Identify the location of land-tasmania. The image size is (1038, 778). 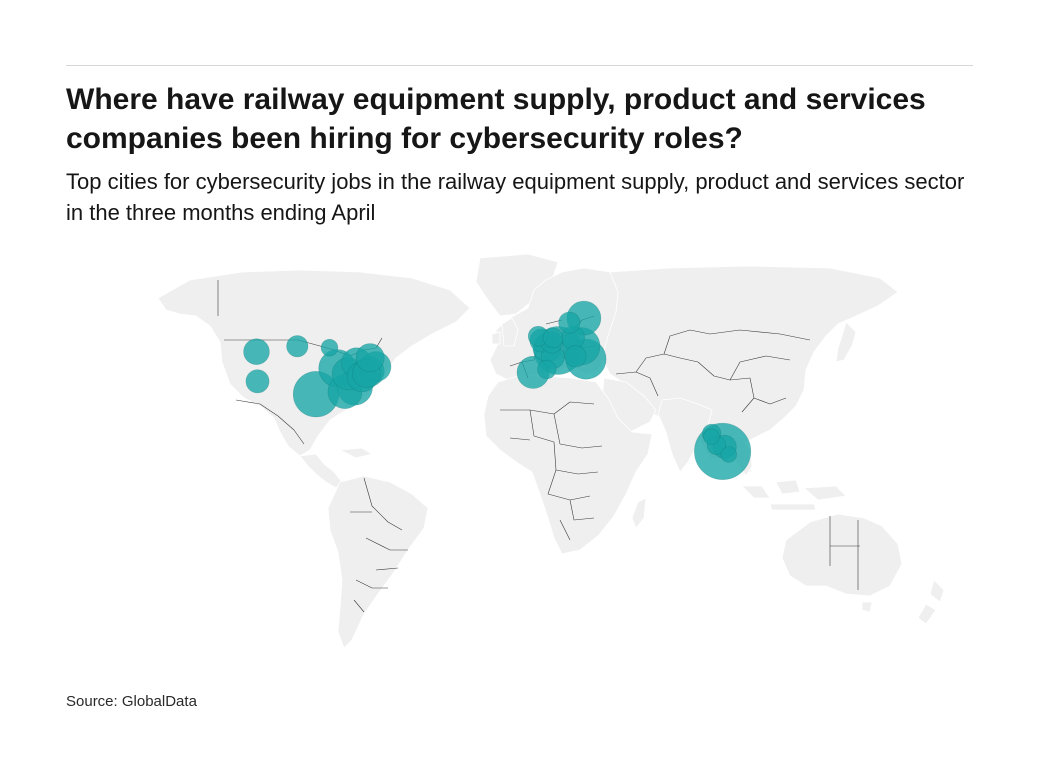
(867, 607).